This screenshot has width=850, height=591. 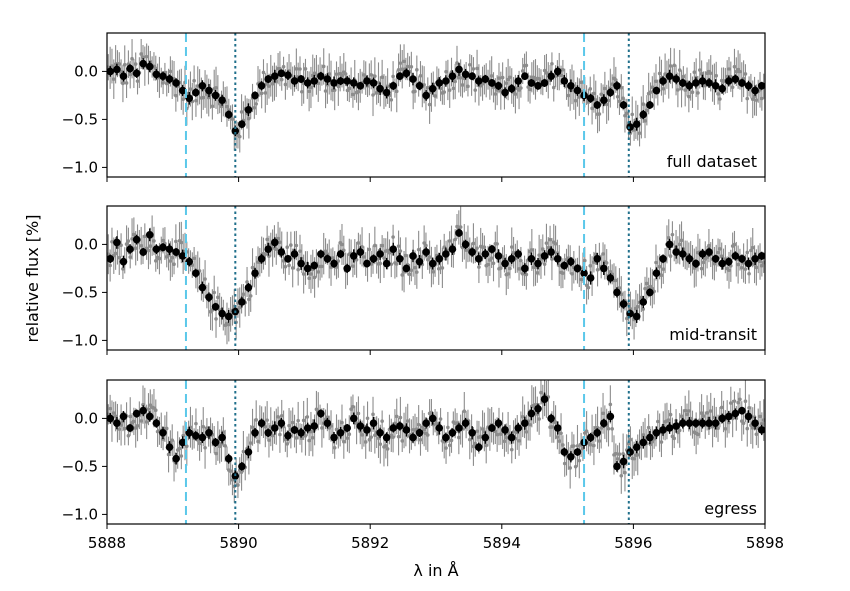 I want to click on y-tick-label: −1.0, so click(x=80, y=340).